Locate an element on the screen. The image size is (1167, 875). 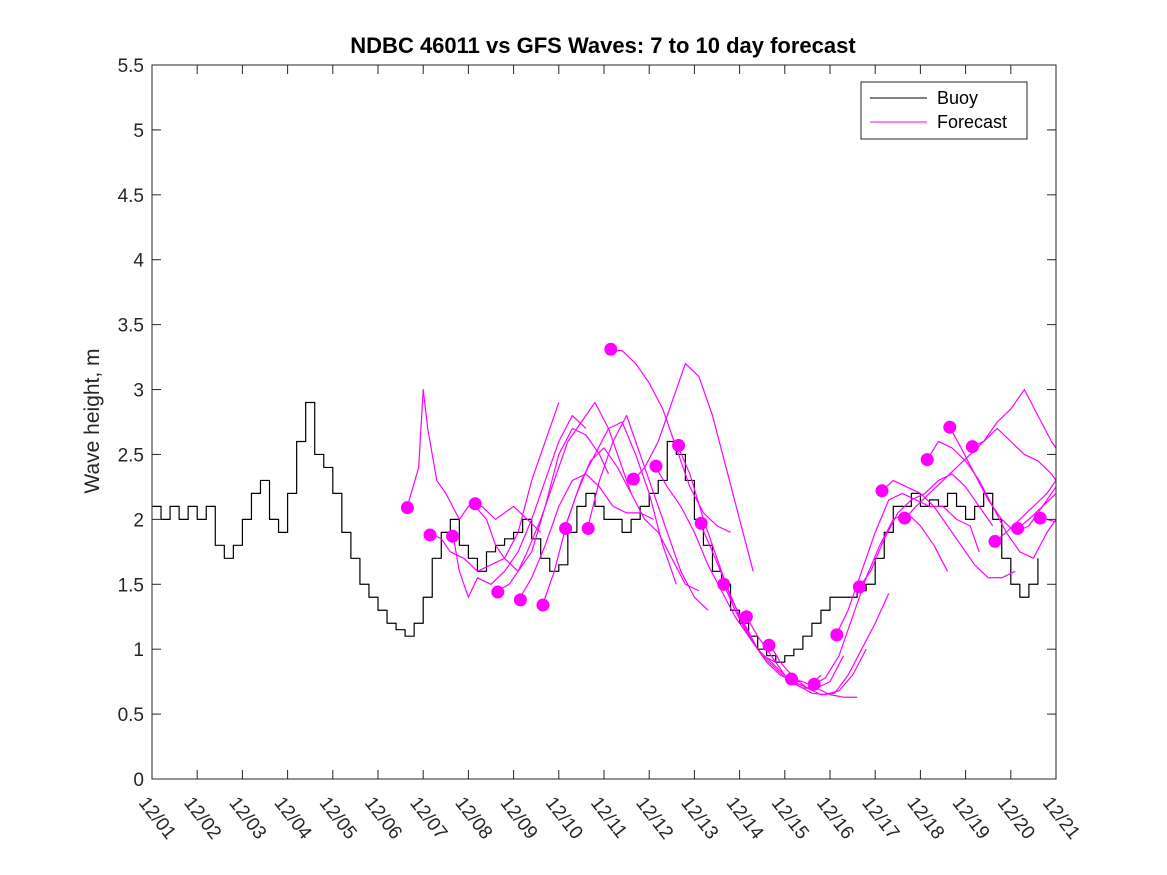
y-tick-label: 3.5 is located at coordinates (131, 326).